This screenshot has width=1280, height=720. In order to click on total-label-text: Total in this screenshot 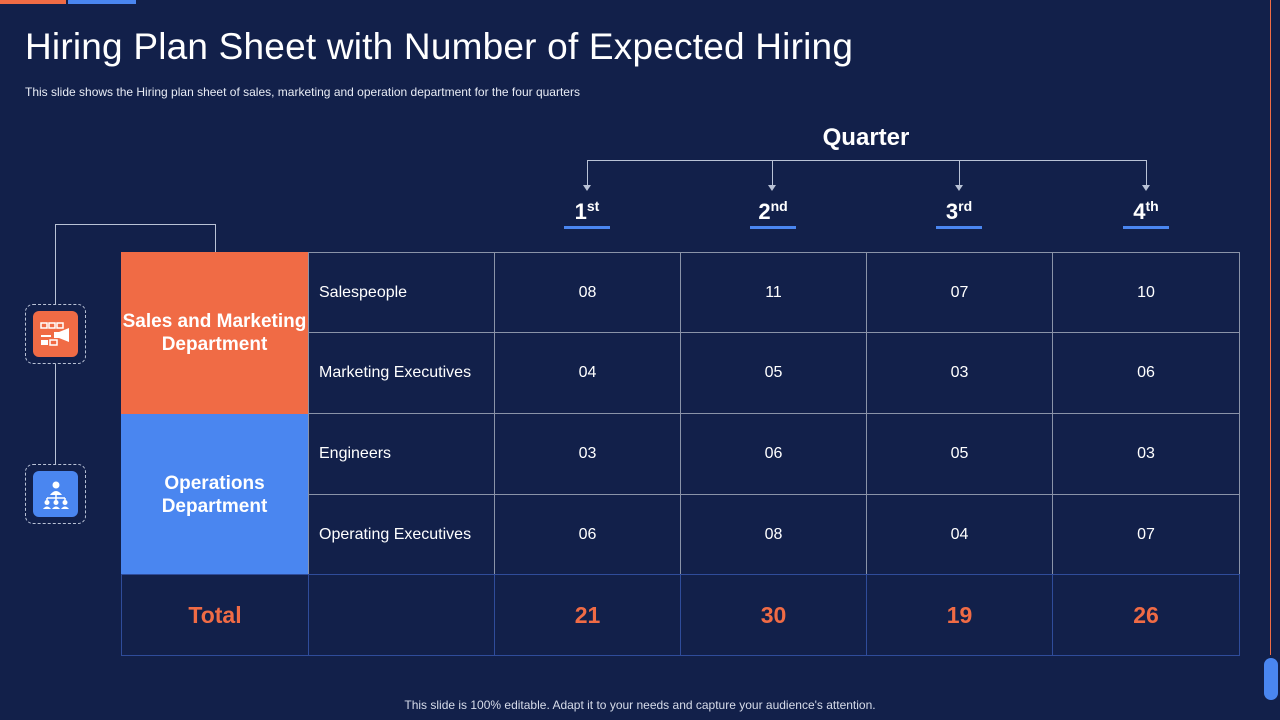, I will do `click(215, 614)`.